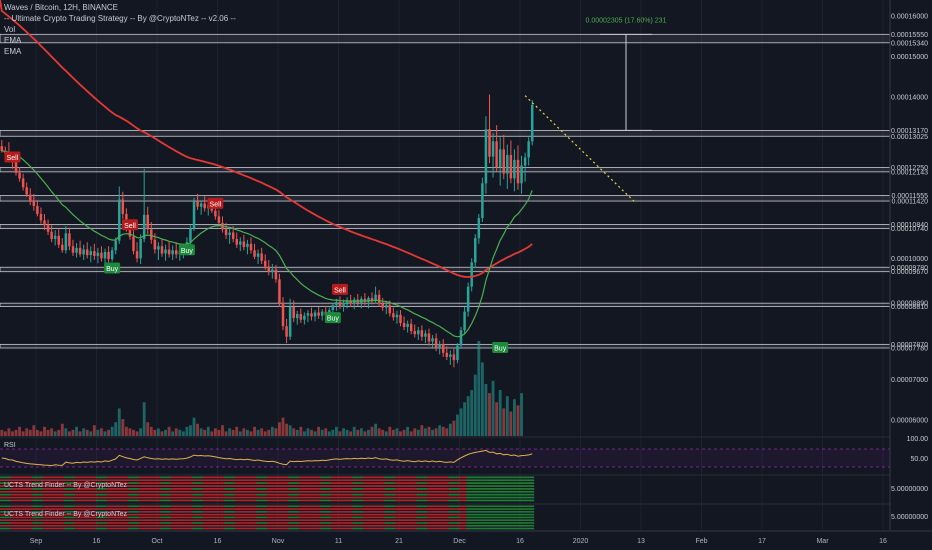 This screenshot has height=550, width=932. What do you see at coordinates (66, 514) in the screenshot?
I see `trend-finder-title-2: UCTS Trend Finder -- By @CryptoNTez` at bounding box center [66, 514].